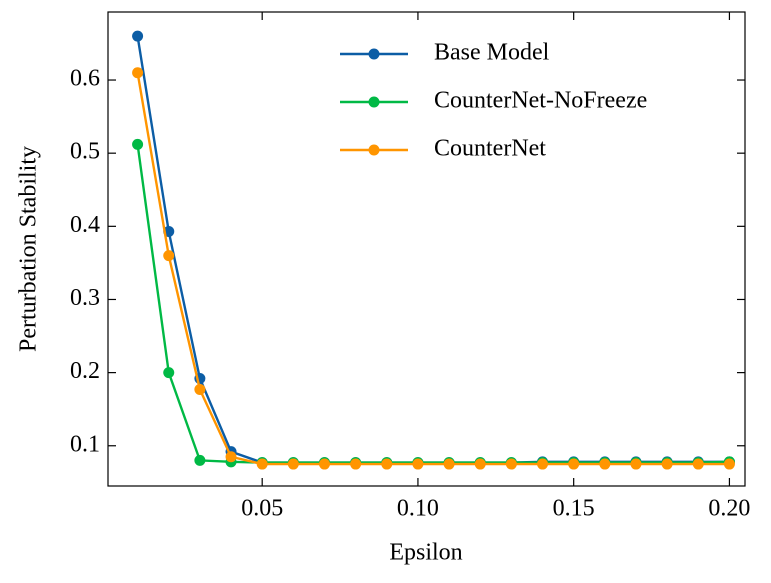  What do you see at coordinates (262, 509) in the screenshot?
I see `x-tick-label: 0.05` at bounding box center [262, 509].